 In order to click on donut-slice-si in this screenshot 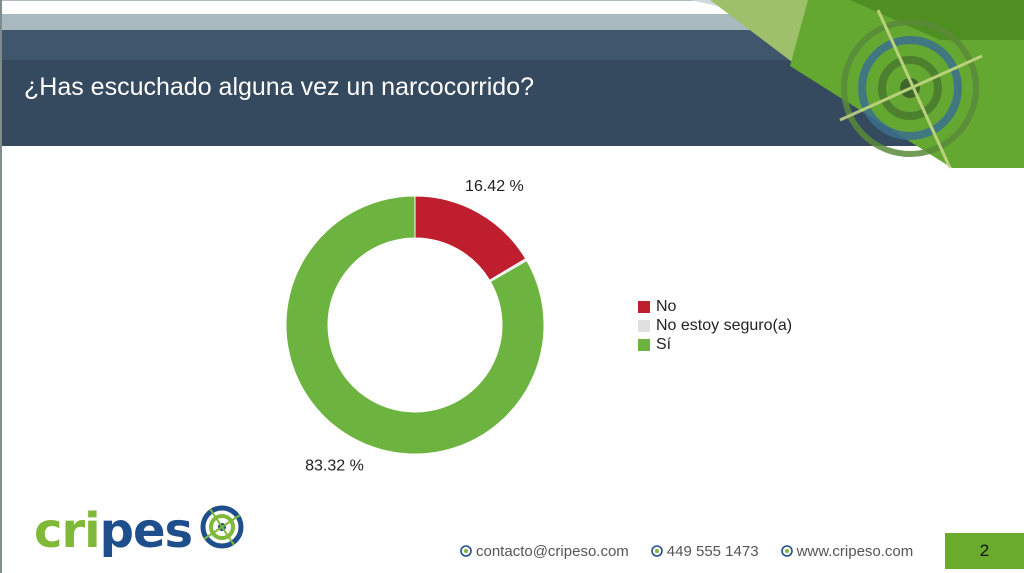, I will do `click(415, 325)`.